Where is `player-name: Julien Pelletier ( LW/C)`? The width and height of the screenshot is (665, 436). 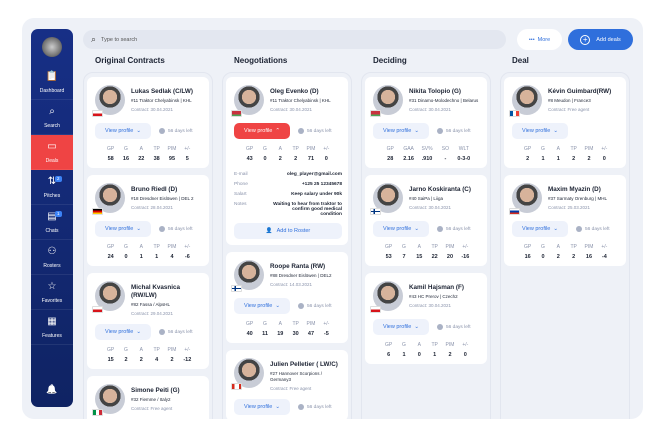
player-name: Julien Pelletier ( LW/C) is located at coordinates (304, 364).